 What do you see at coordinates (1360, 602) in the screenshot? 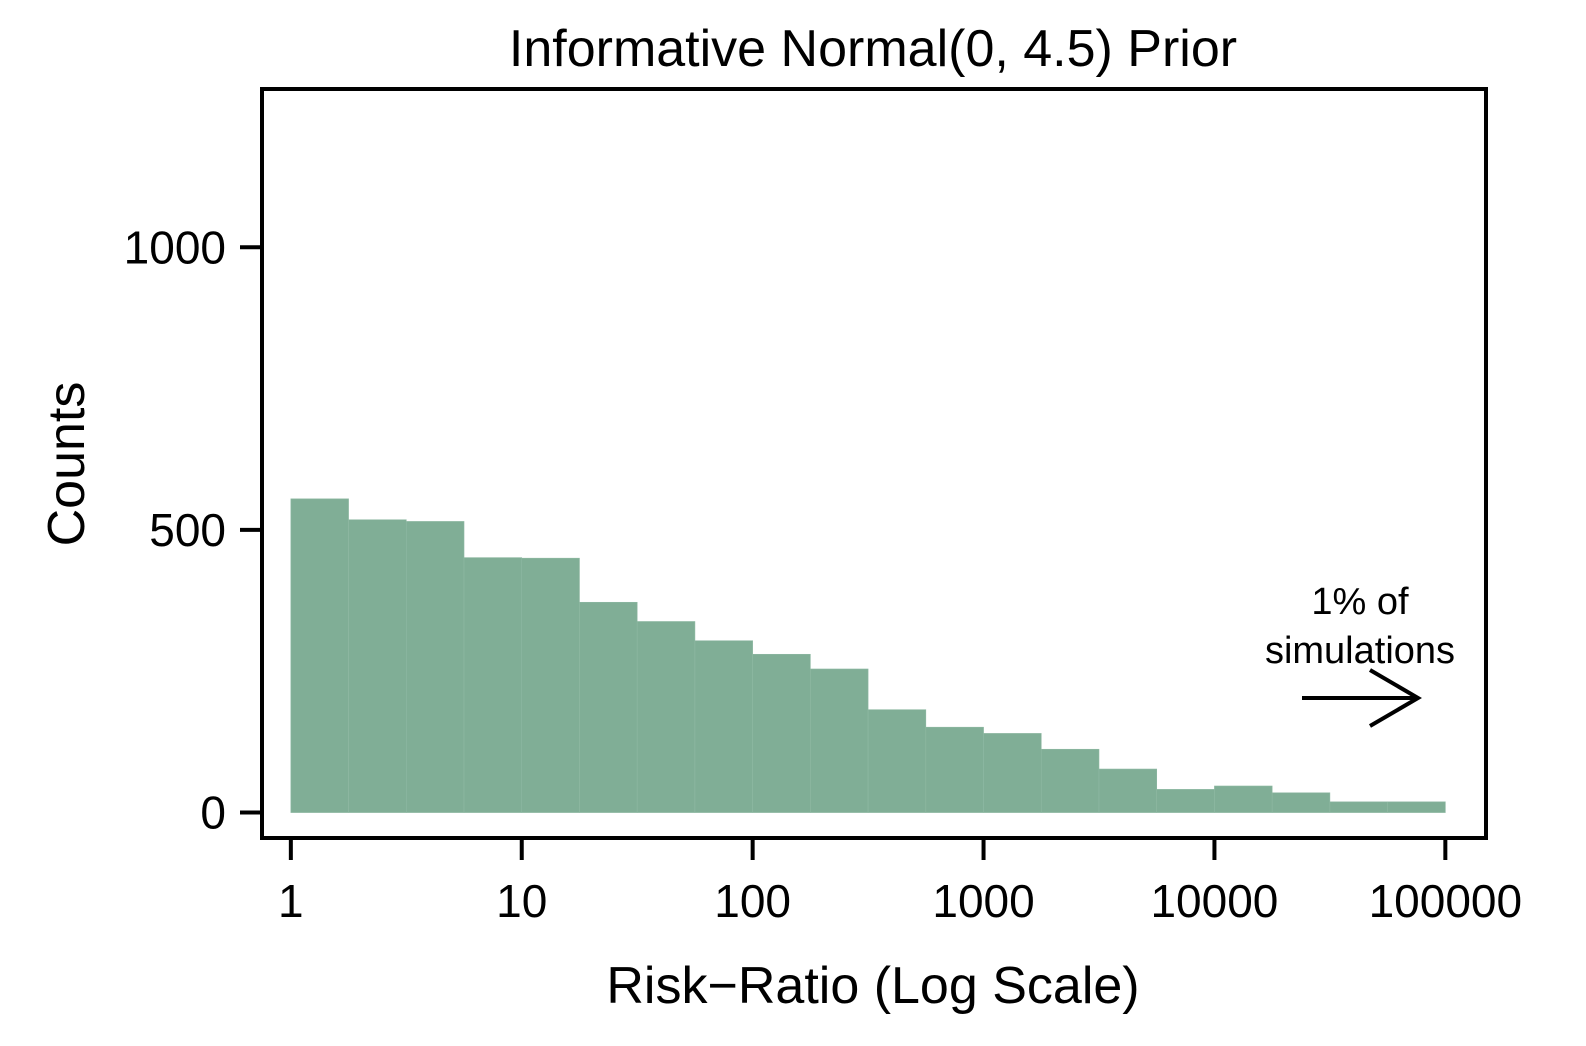
I see `annotation-line-1: 1% of` at bounding box center [1360, 602].